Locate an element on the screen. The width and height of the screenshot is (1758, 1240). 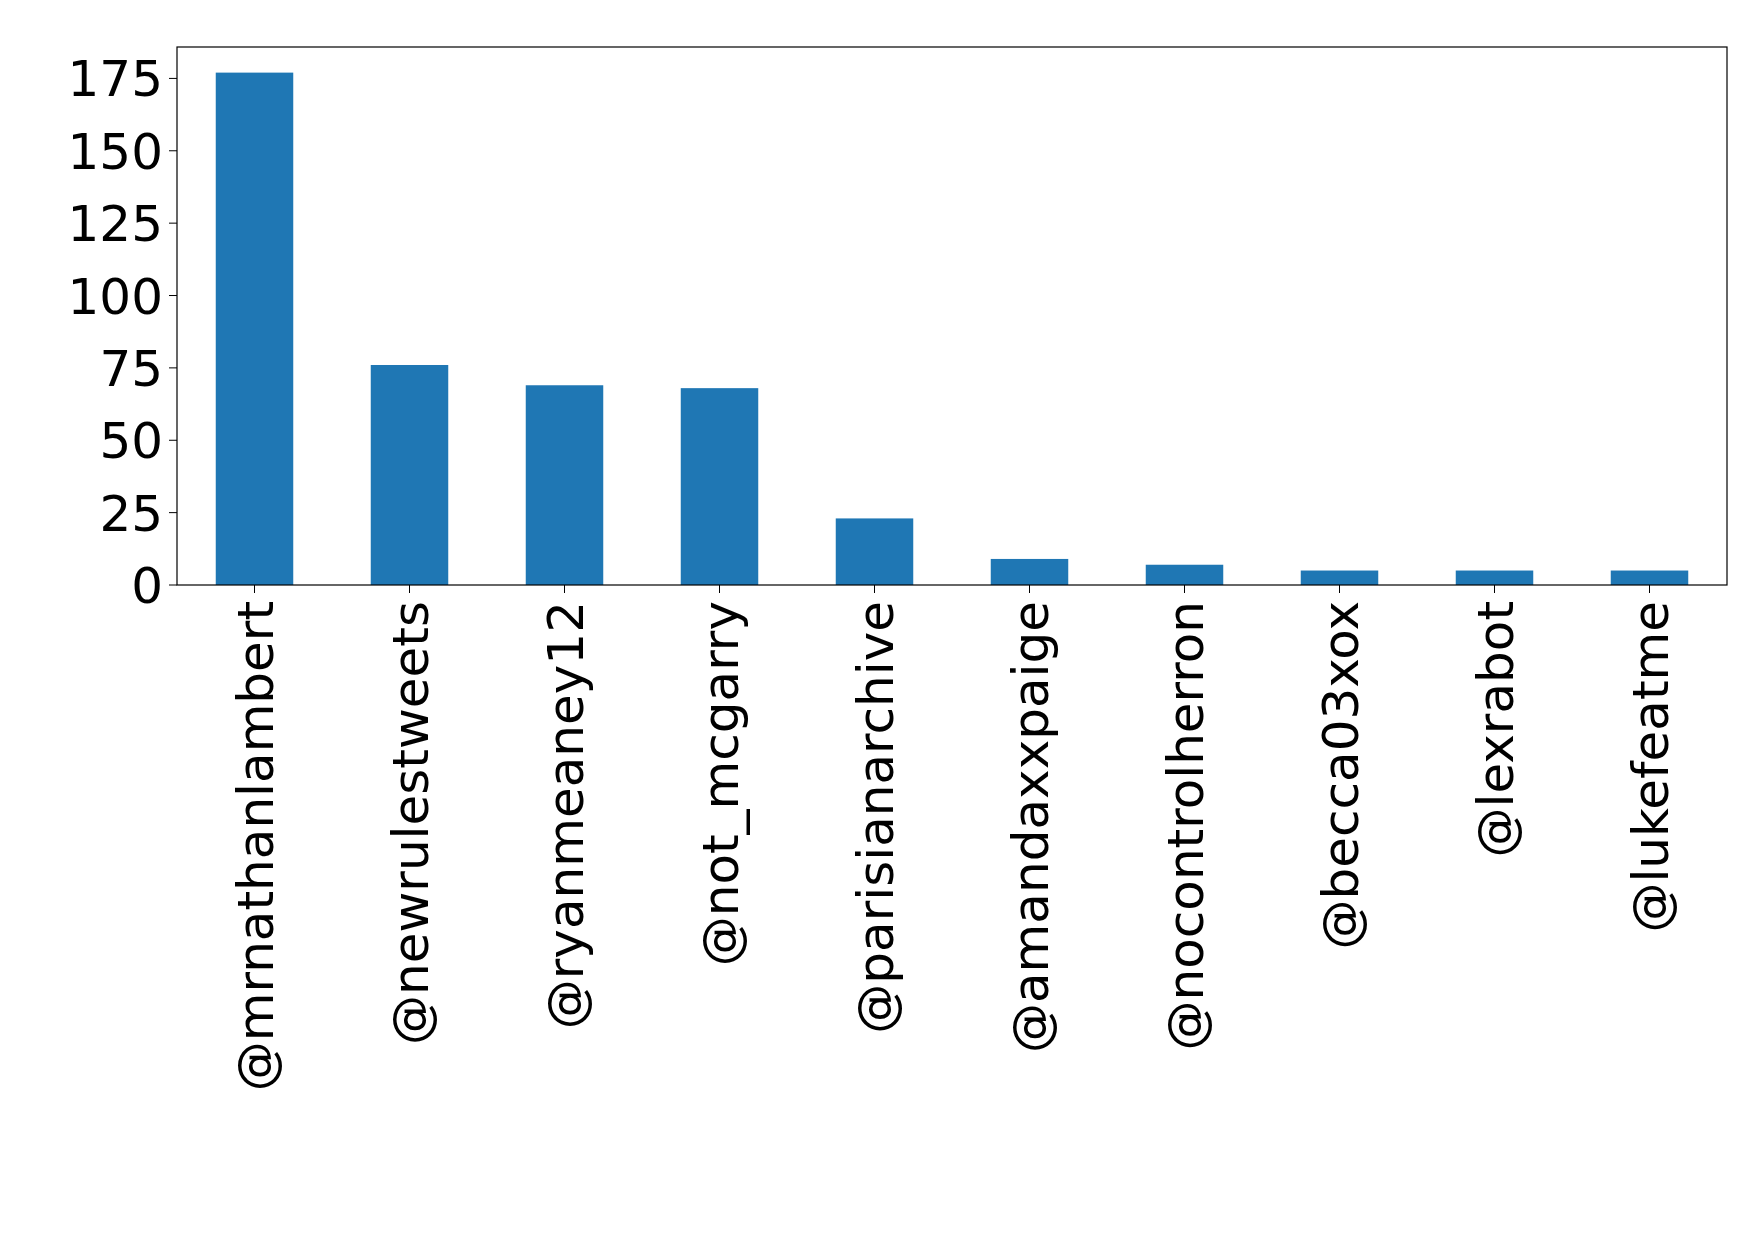
x-tick-label: @parisianarchive is located at coordinates (875, 817).